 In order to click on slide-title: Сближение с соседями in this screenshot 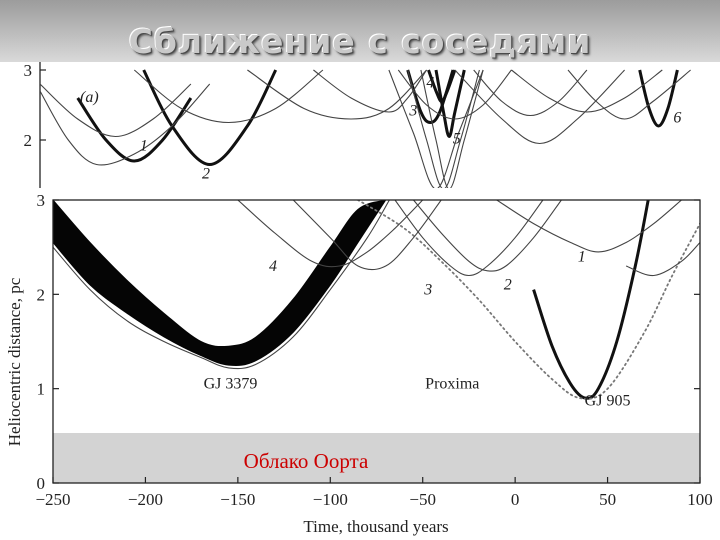, I will do `click(360, 41)`.